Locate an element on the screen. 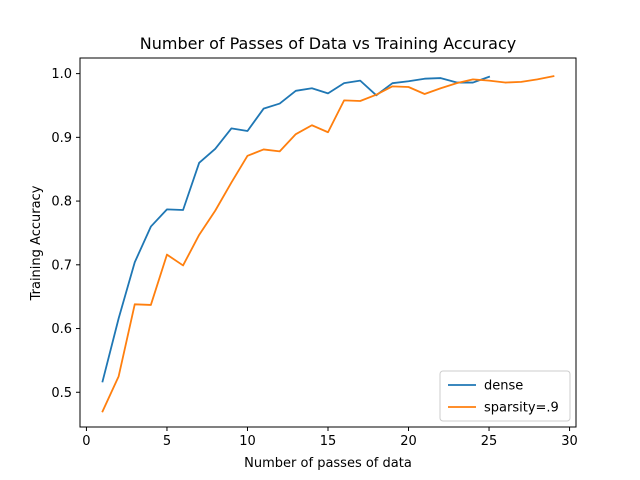 The height and width of the screenshot is (480, 640). x-tick-label: 20 is located at coordinates (408, 441).